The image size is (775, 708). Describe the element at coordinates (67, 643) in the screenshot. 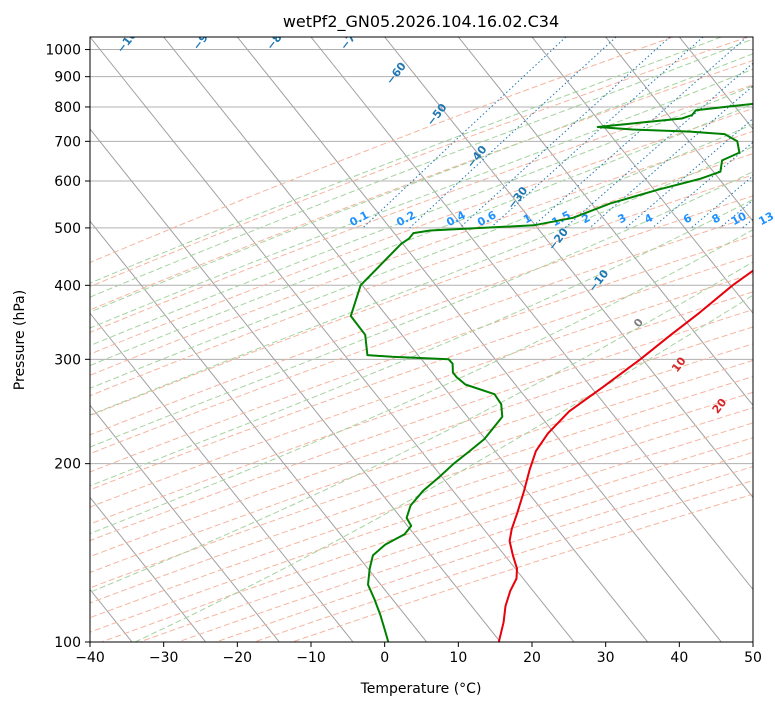

I see `y-tick-label: 100` at that location.